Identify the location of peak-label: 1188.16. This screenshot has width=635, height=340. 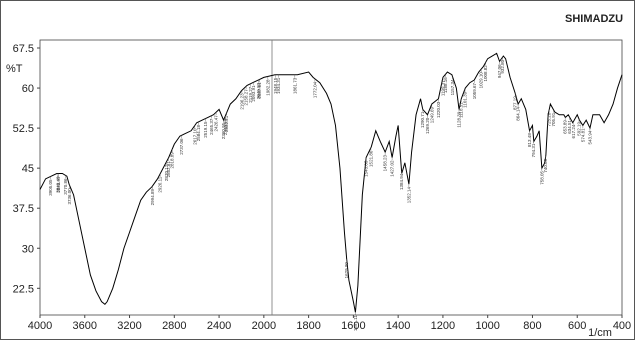
(445, 85).